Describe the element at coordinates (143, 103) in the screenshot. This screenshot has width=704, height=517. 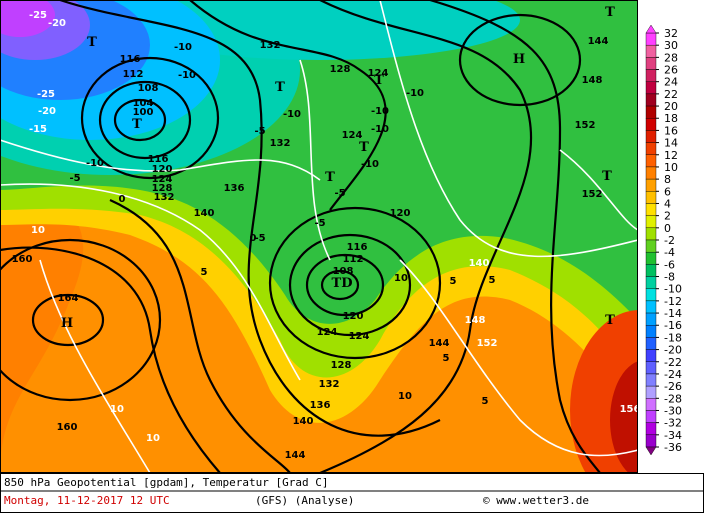
I see `map-label: 104` at that location.